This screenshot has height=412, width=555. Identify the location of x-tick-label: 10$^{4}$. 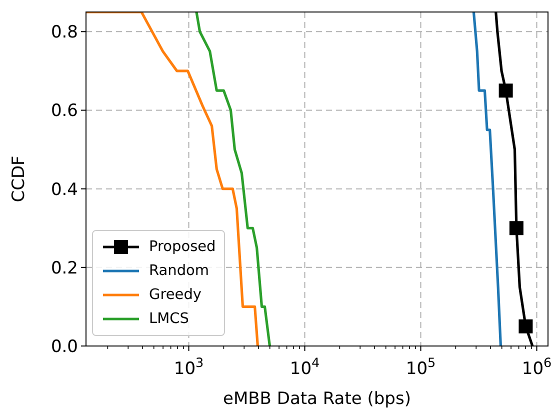
(305, 367).